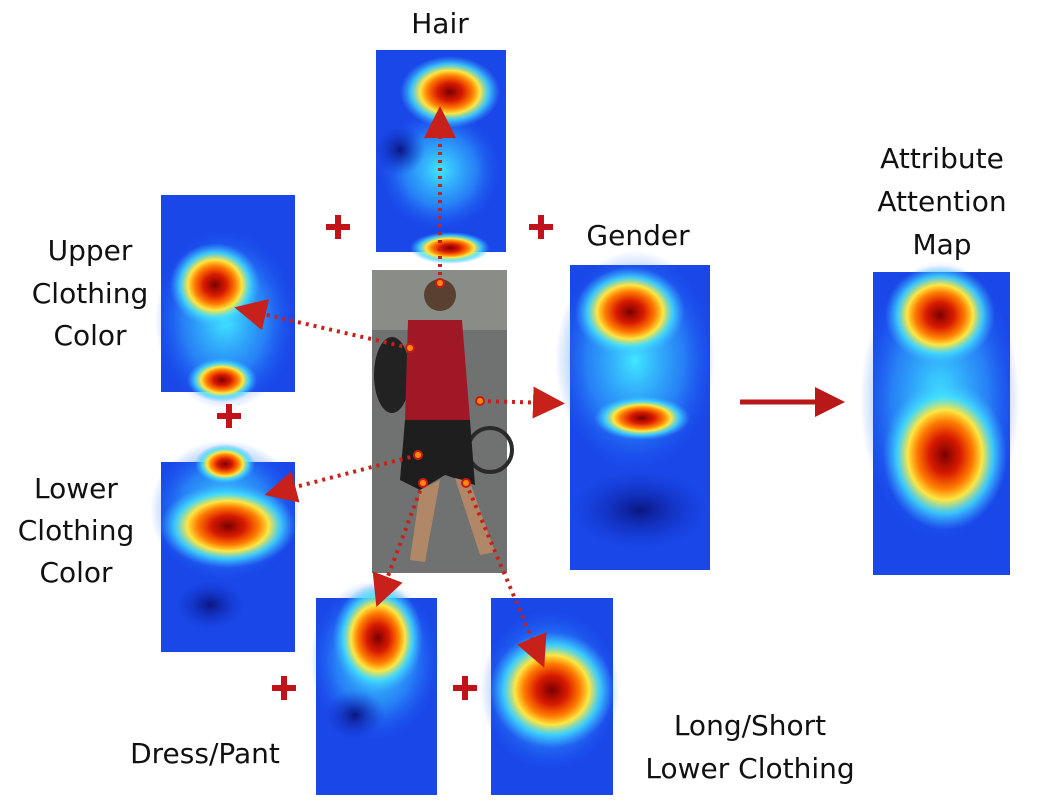 The width and height of the screenshot is (1038, 810). I want to click on long-short-label: Lower Clothing, so click(749, 768).